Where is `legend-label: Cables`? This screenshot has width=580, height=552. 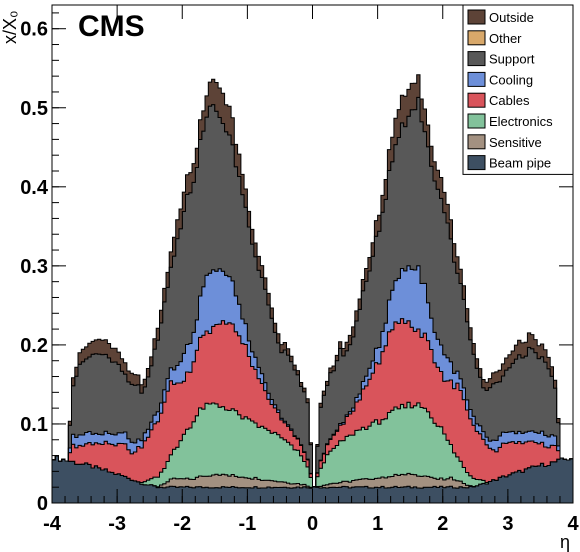 legend-label: Cables is located at coordinates (509, 100).